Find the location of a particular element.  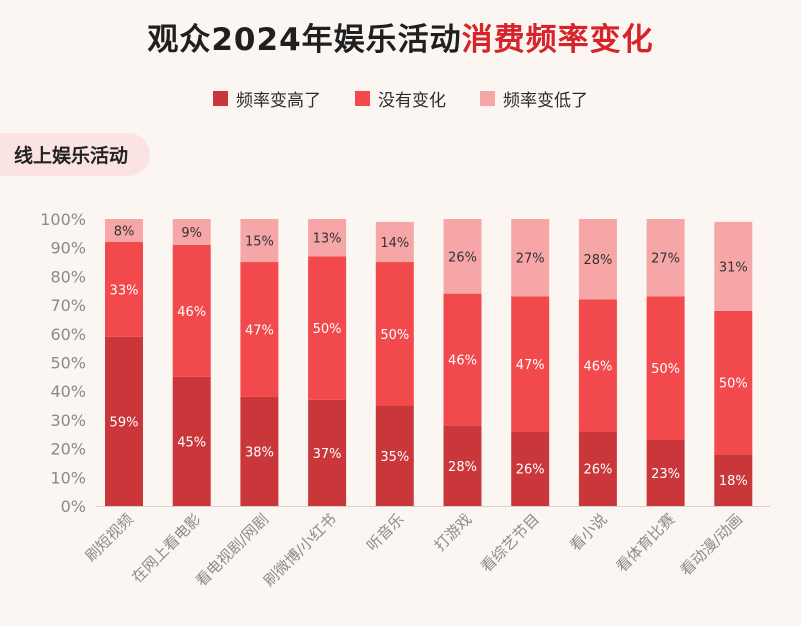

legend-label-higher: 频率变高了 is located at coordinates (278, 101).